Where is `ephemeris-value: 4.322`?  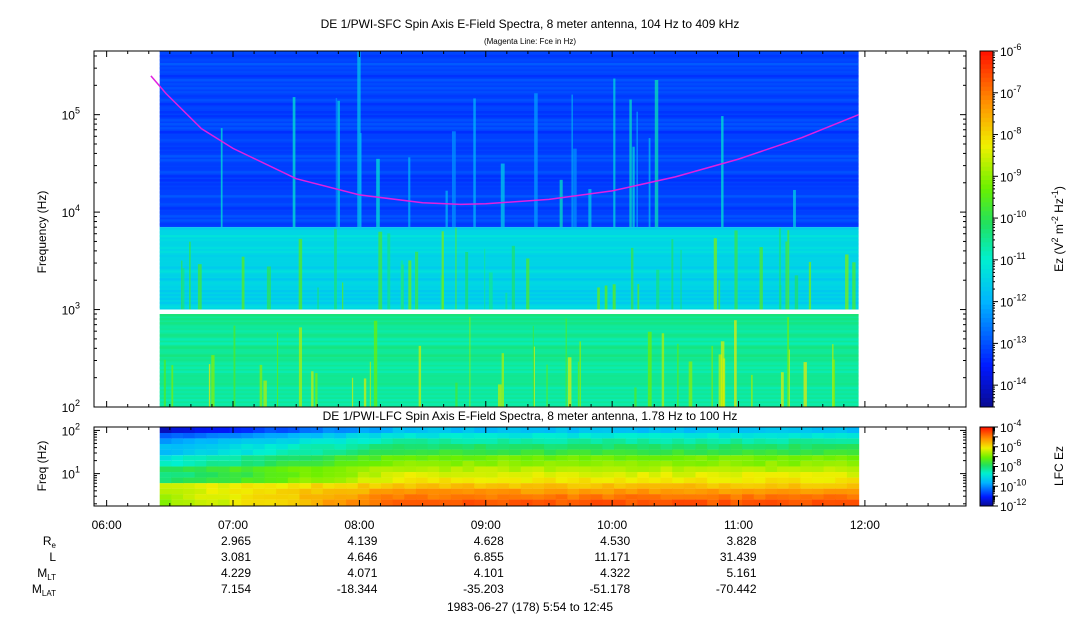
ephemeris-value: 4.322 is located at coordinates (615, 573).